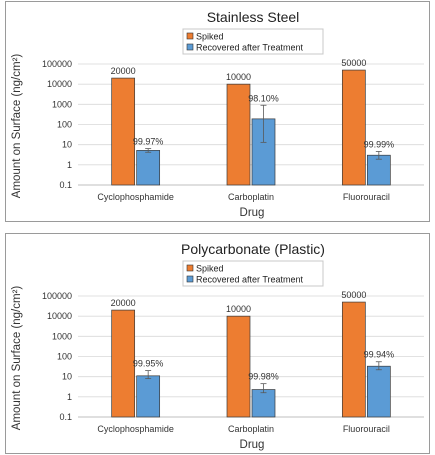 The width and height of the screenshot is (435, 455). What do you see at coordinates (379, 355) in the screenshot?
I see `data-label-recovered: 99.94%` at bounding box center [379, 355].